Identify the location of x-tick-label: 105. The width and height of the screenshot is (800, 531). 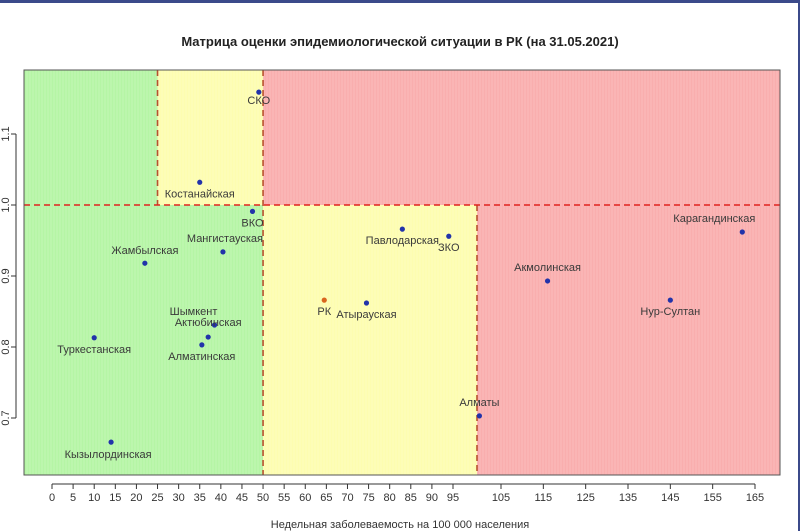
(501, 498).